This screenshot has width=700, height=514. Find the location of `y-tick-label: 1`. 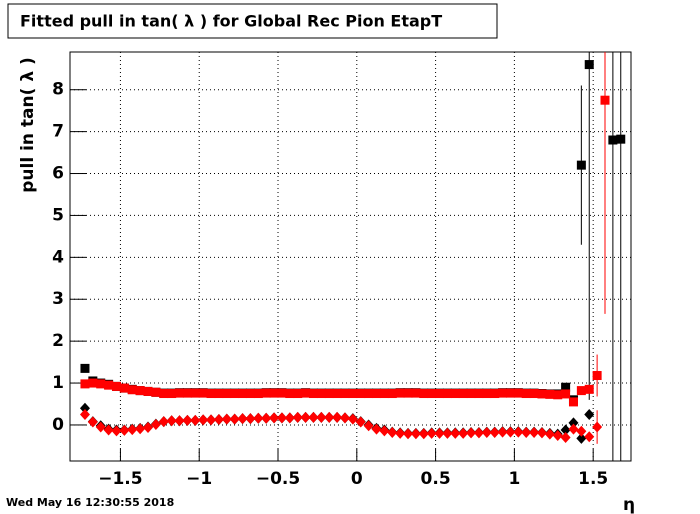

y-tick-label: 1 is located at coordinates (58, 383).